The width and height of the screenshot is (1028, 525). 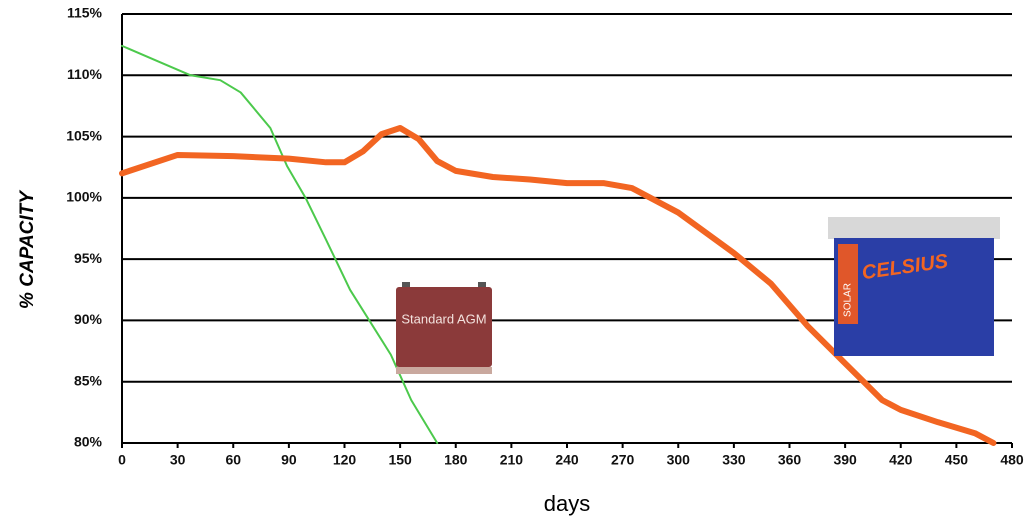 I want to click on celsius-battery: SOLAR CELSIUS, so click(x=914, y=286).